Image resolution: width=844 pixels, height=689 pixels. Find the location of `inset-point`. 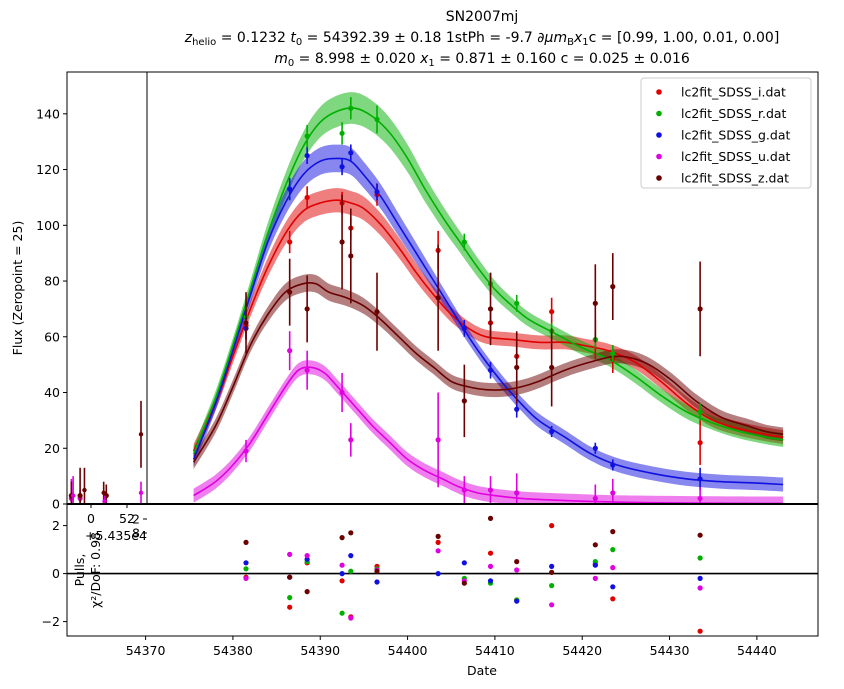

inset-point is located at coordinates (103, 493).